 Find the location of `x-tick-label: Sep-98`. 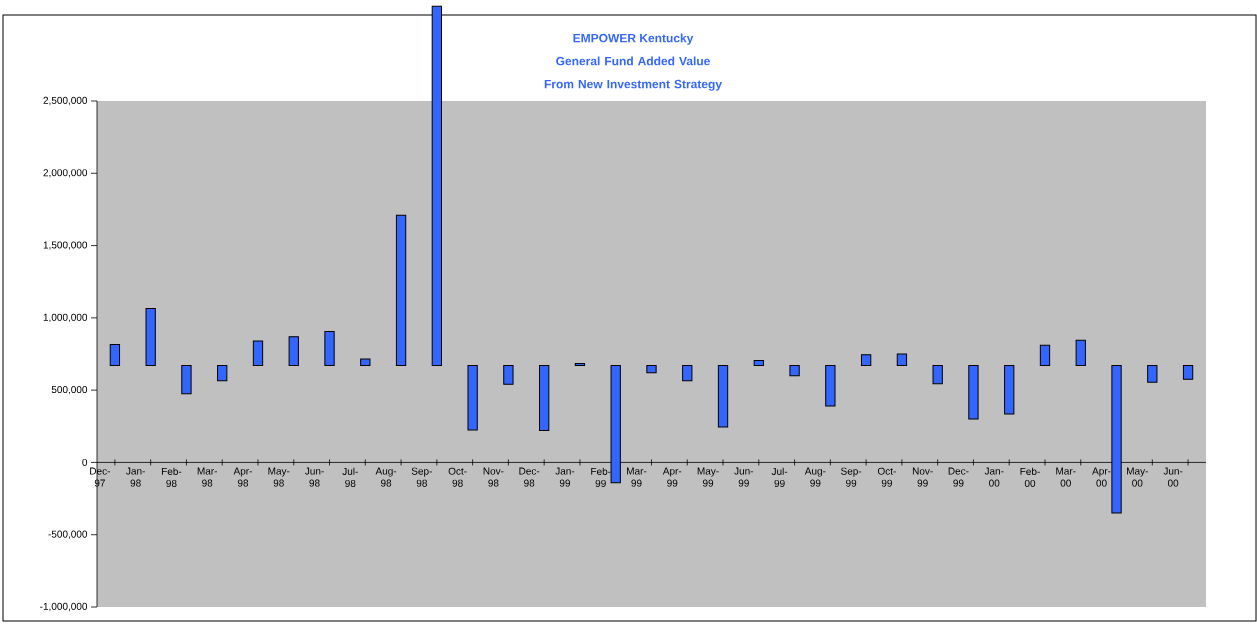

x-tick-label: Sep-98 is located at coordinates (421, 477).